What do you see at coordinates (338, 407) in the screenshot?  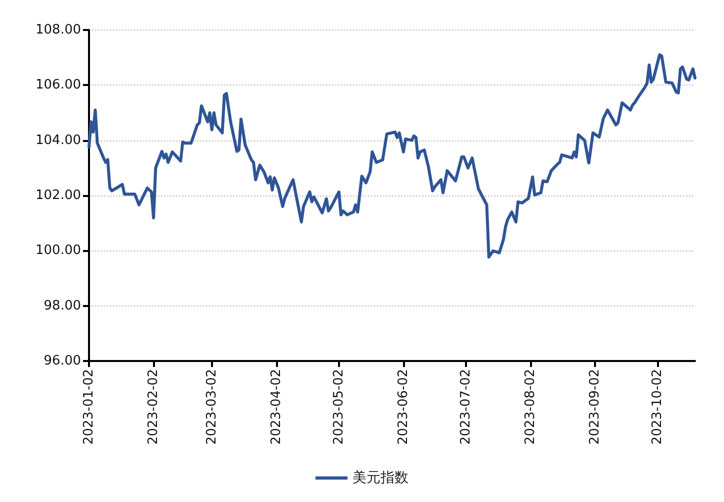 I see `x-tick-label: 2023-05-02` at bounding box center [338, 407].